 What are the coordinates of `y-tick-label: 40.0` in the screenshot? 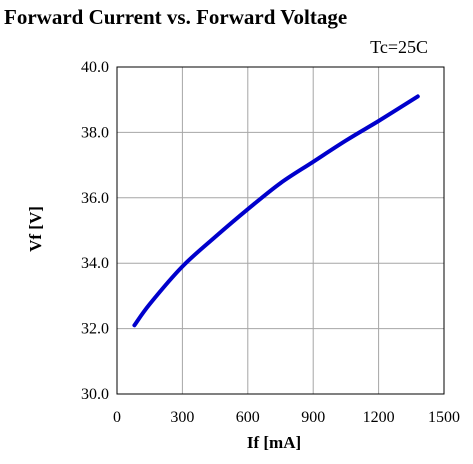 It's located at (95, 67).